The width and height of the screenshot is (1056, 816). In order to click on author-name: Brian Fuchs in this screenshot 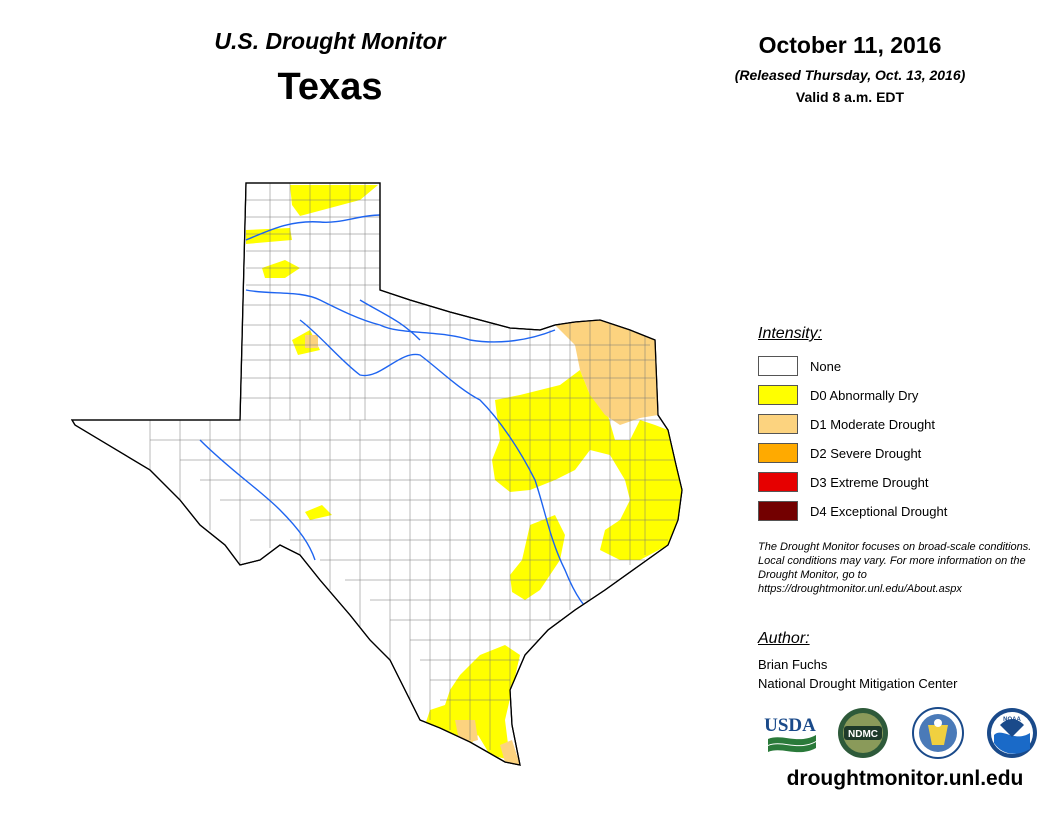, I will do `click(793, 664)`.